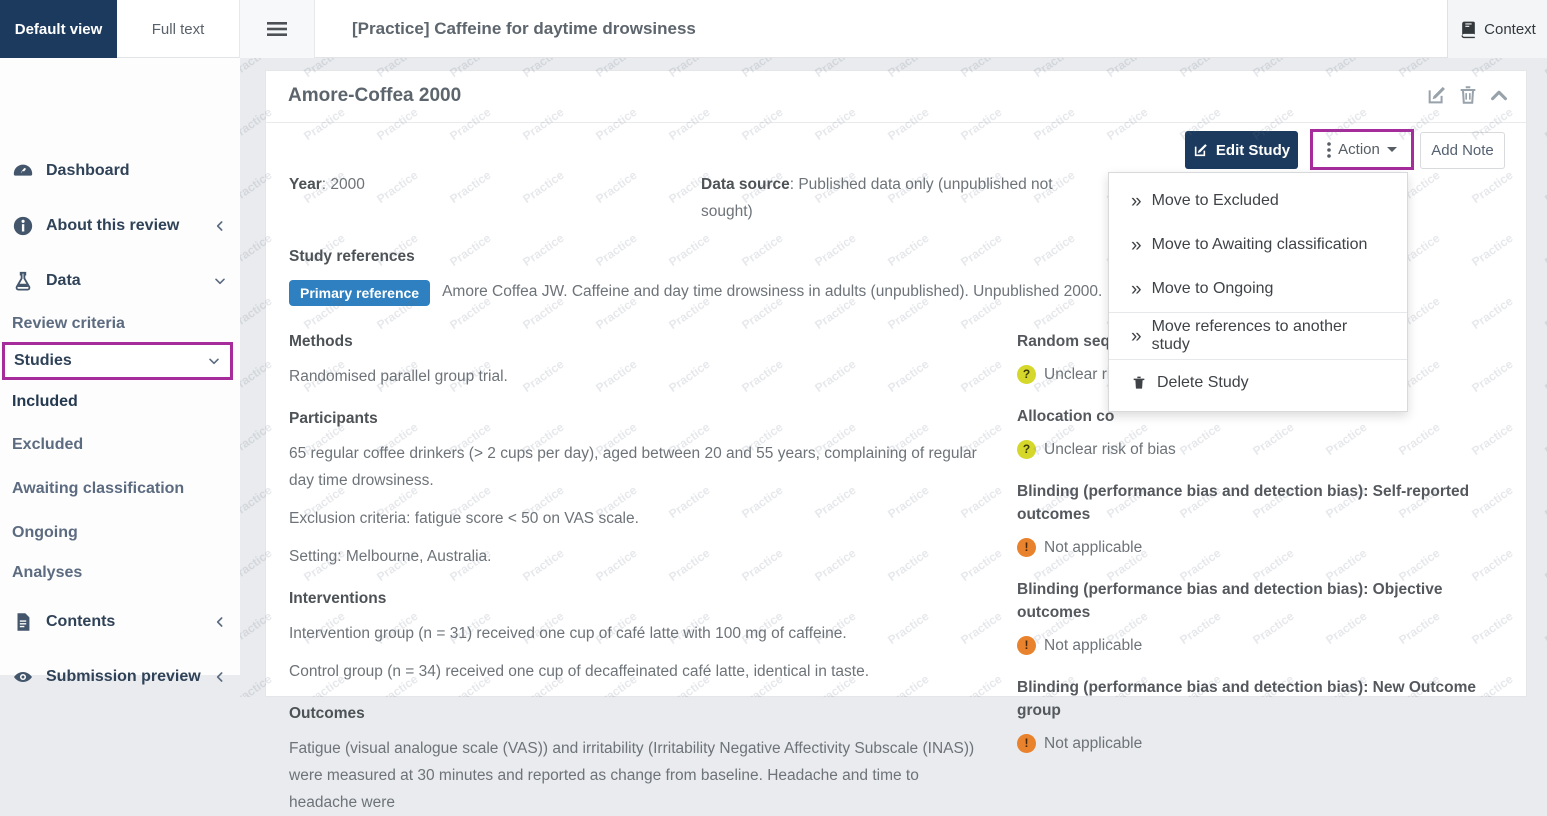  Describe the element at coordinates (120, 445) in the screenshot. I see `sidebar-item-excluded: Excluded` at that location.